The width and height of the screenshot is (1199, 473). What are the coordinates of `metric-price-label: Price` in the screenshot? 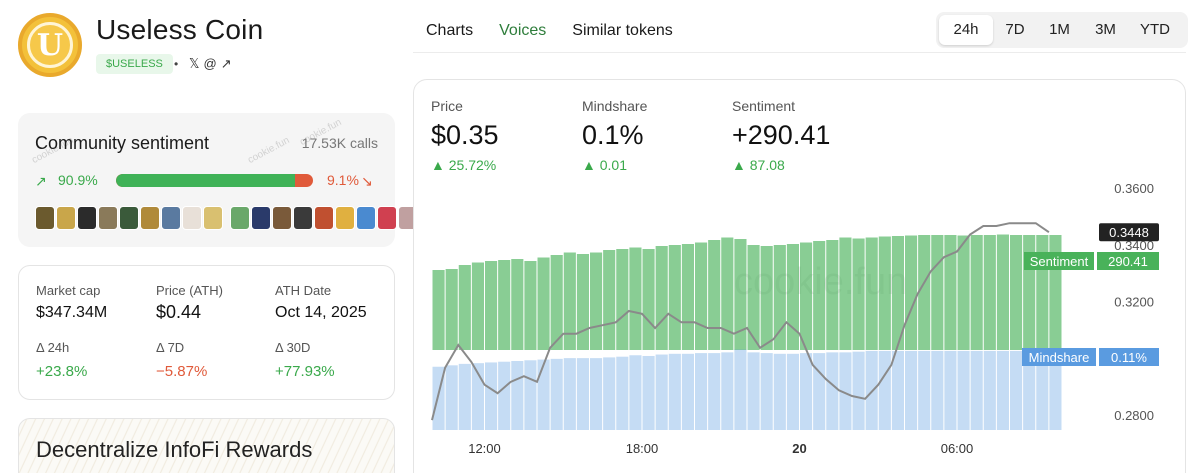 It's located at (447, 106).